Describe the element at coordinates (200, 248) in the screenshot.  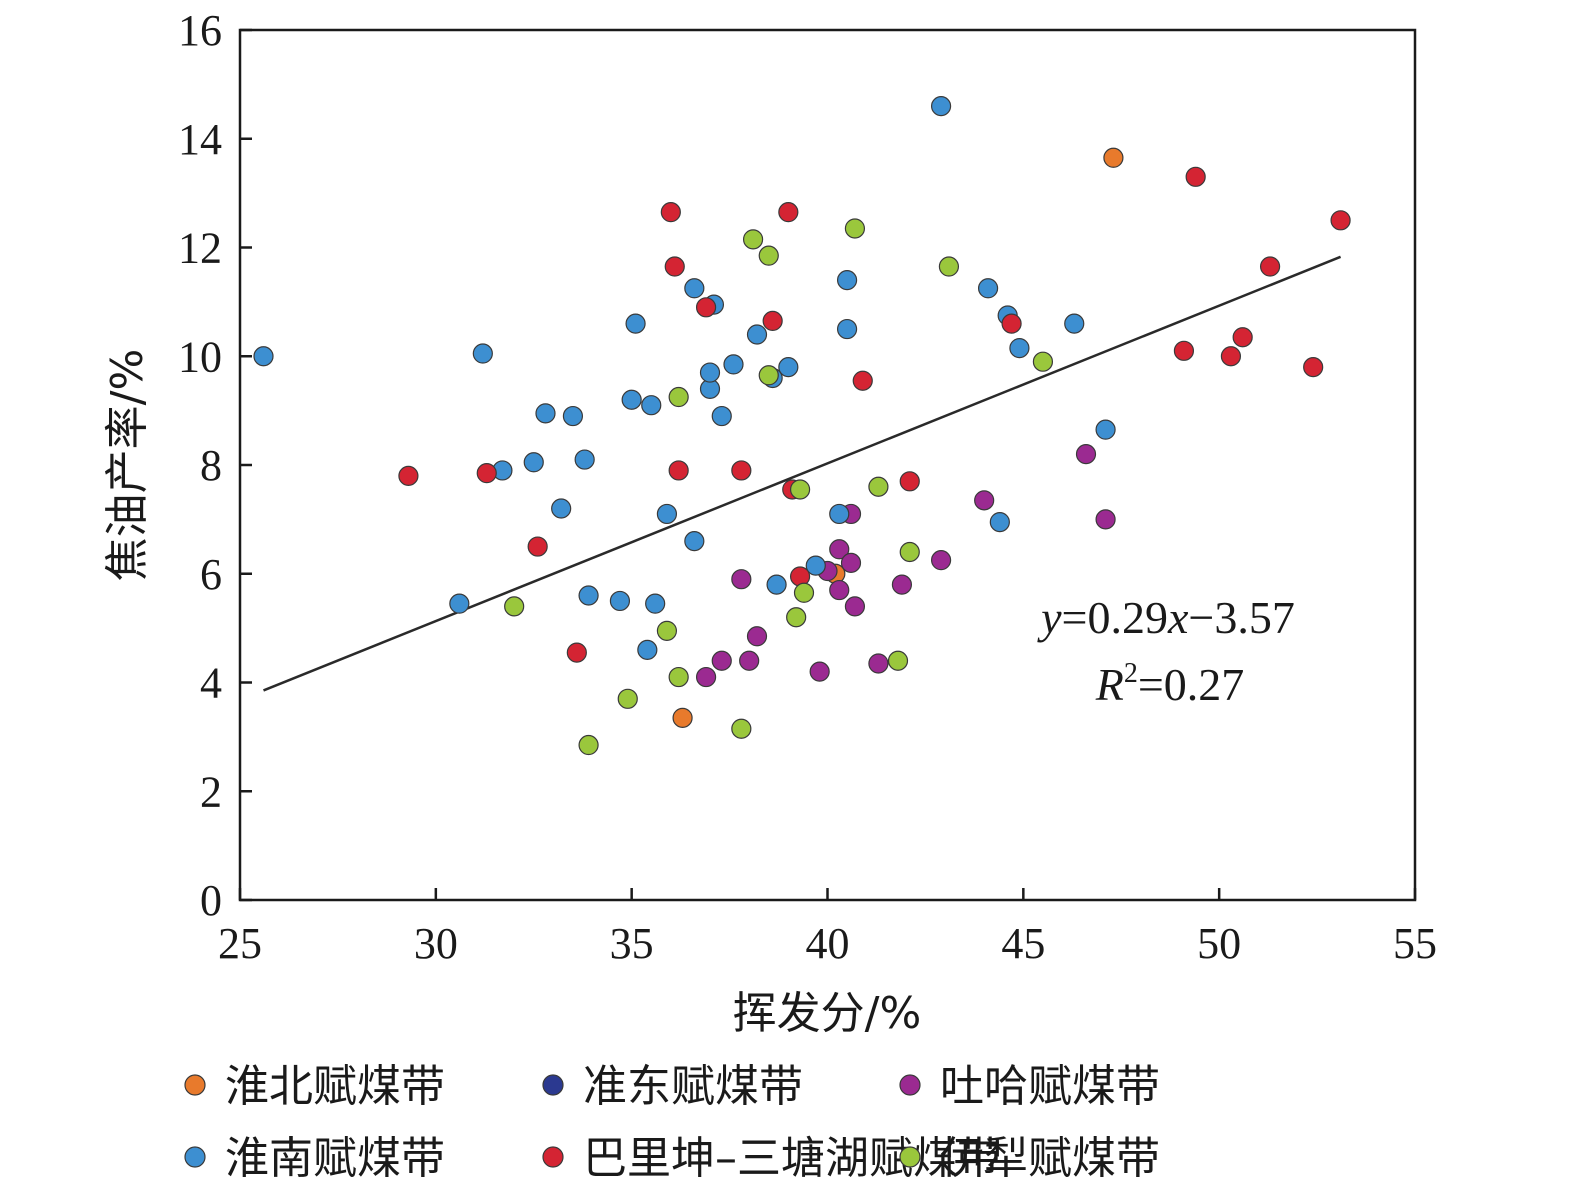
I see `y-tick-label: 12` at that location.